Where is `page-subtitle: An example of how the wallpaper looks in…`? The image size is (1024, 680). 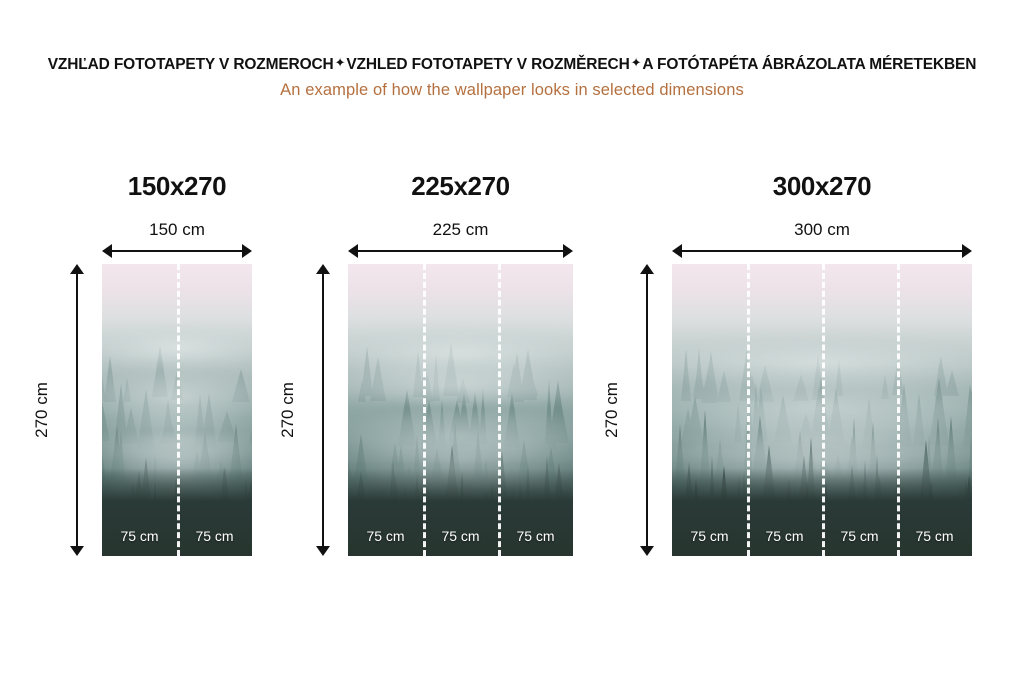 page-subtitle: An example of how the wallpaper looks in… is located at coordinates (512, 90).